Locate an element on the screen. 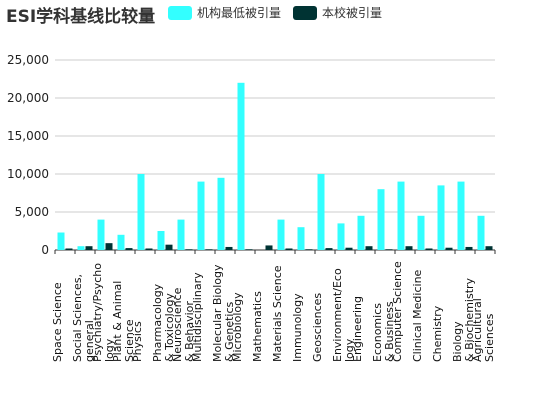 This screenshot has width=550, height=420. x-category-label: Chemistry is located at coordinates (437, 333).